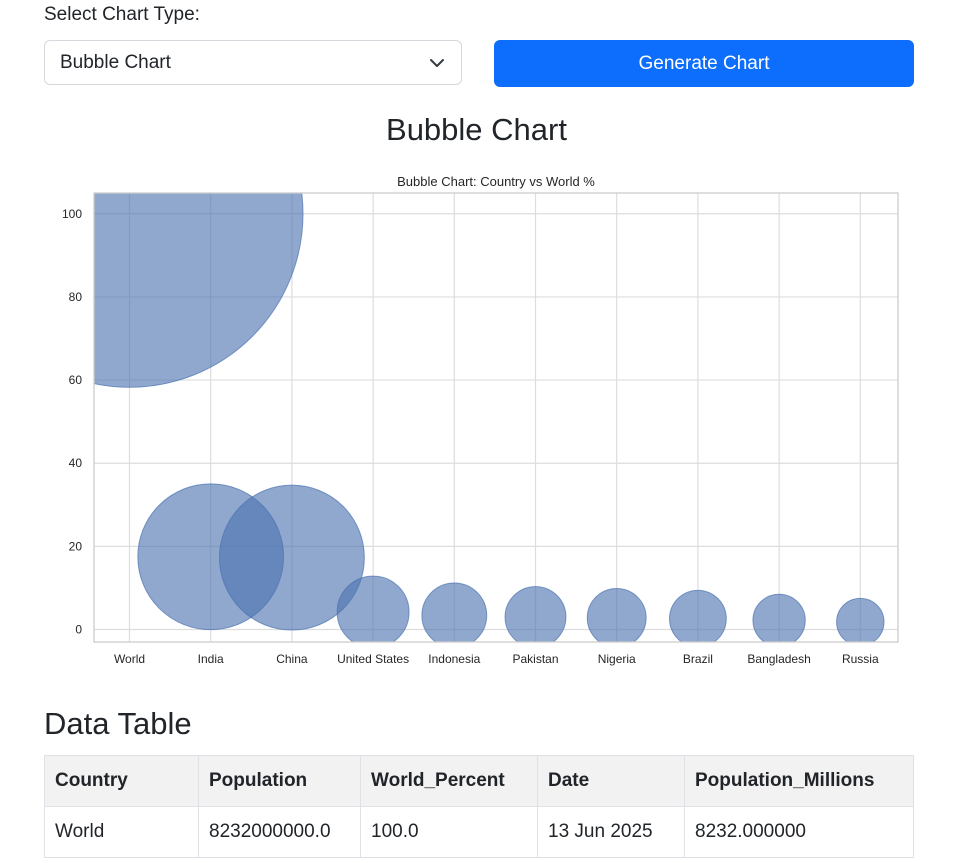  I want to click on x-tick-label: Nigeria, so click(617, 659).